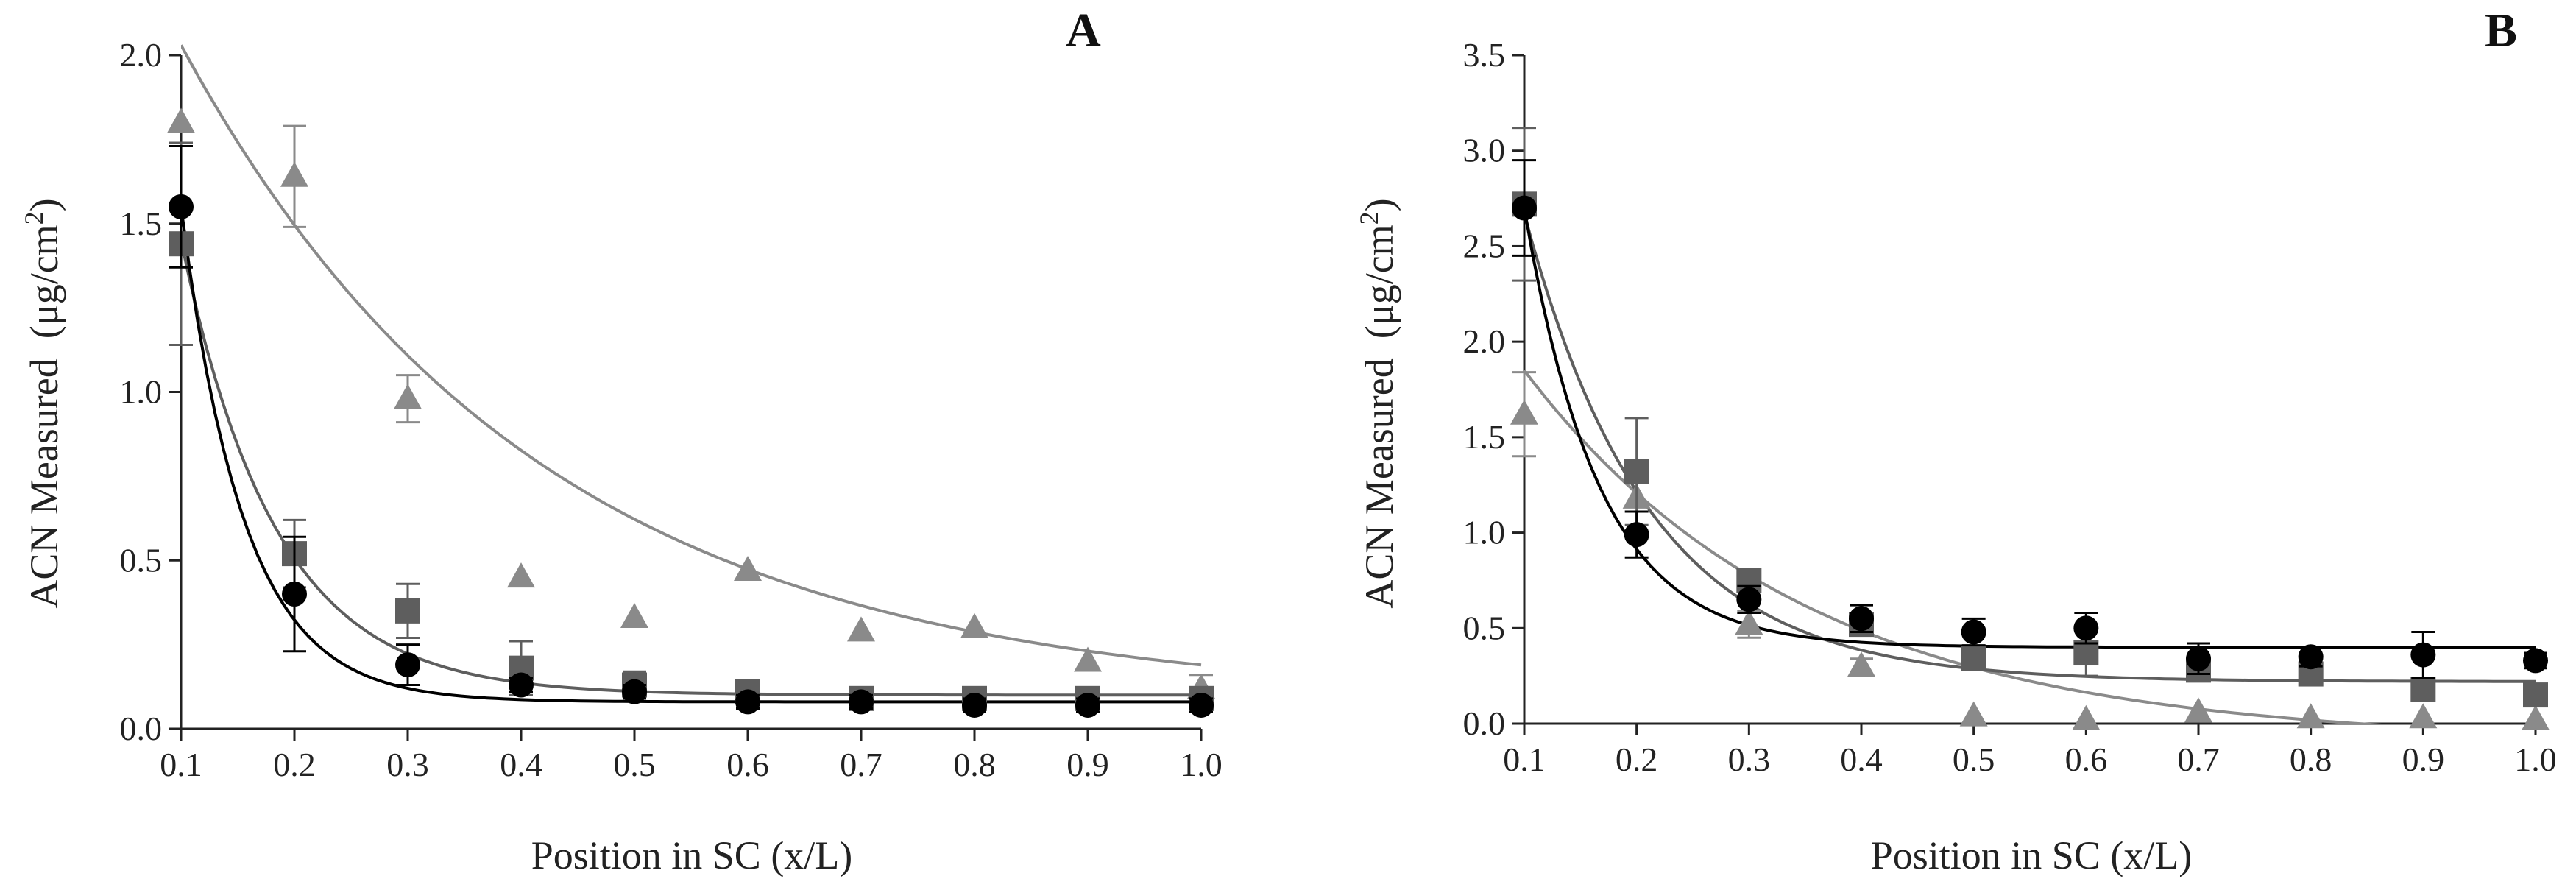 The height and width of the screenshot is (890, 2576). What do you see at coordinates (1484, 55) in the screenshot?
I see `panel-b-y-tick-label: 3.5` at bounding box center [1484, 55].